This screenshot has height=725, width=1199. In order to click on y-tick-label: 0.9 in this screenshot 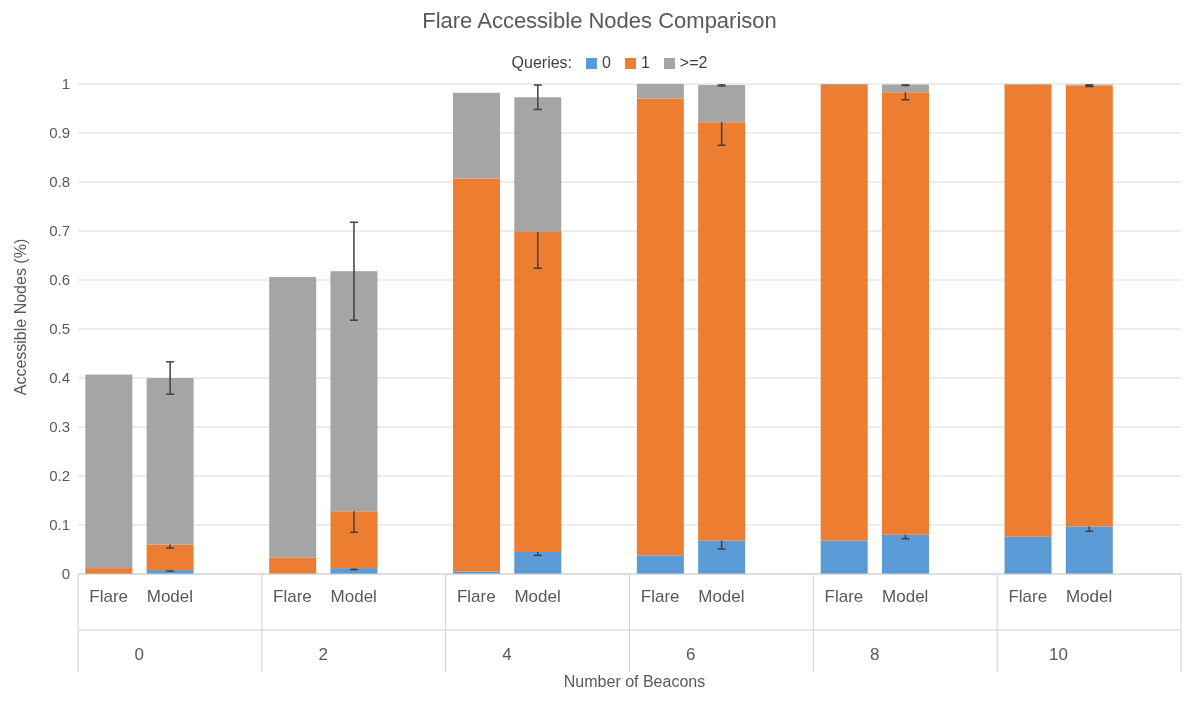, I will do `click(59, 133)`.